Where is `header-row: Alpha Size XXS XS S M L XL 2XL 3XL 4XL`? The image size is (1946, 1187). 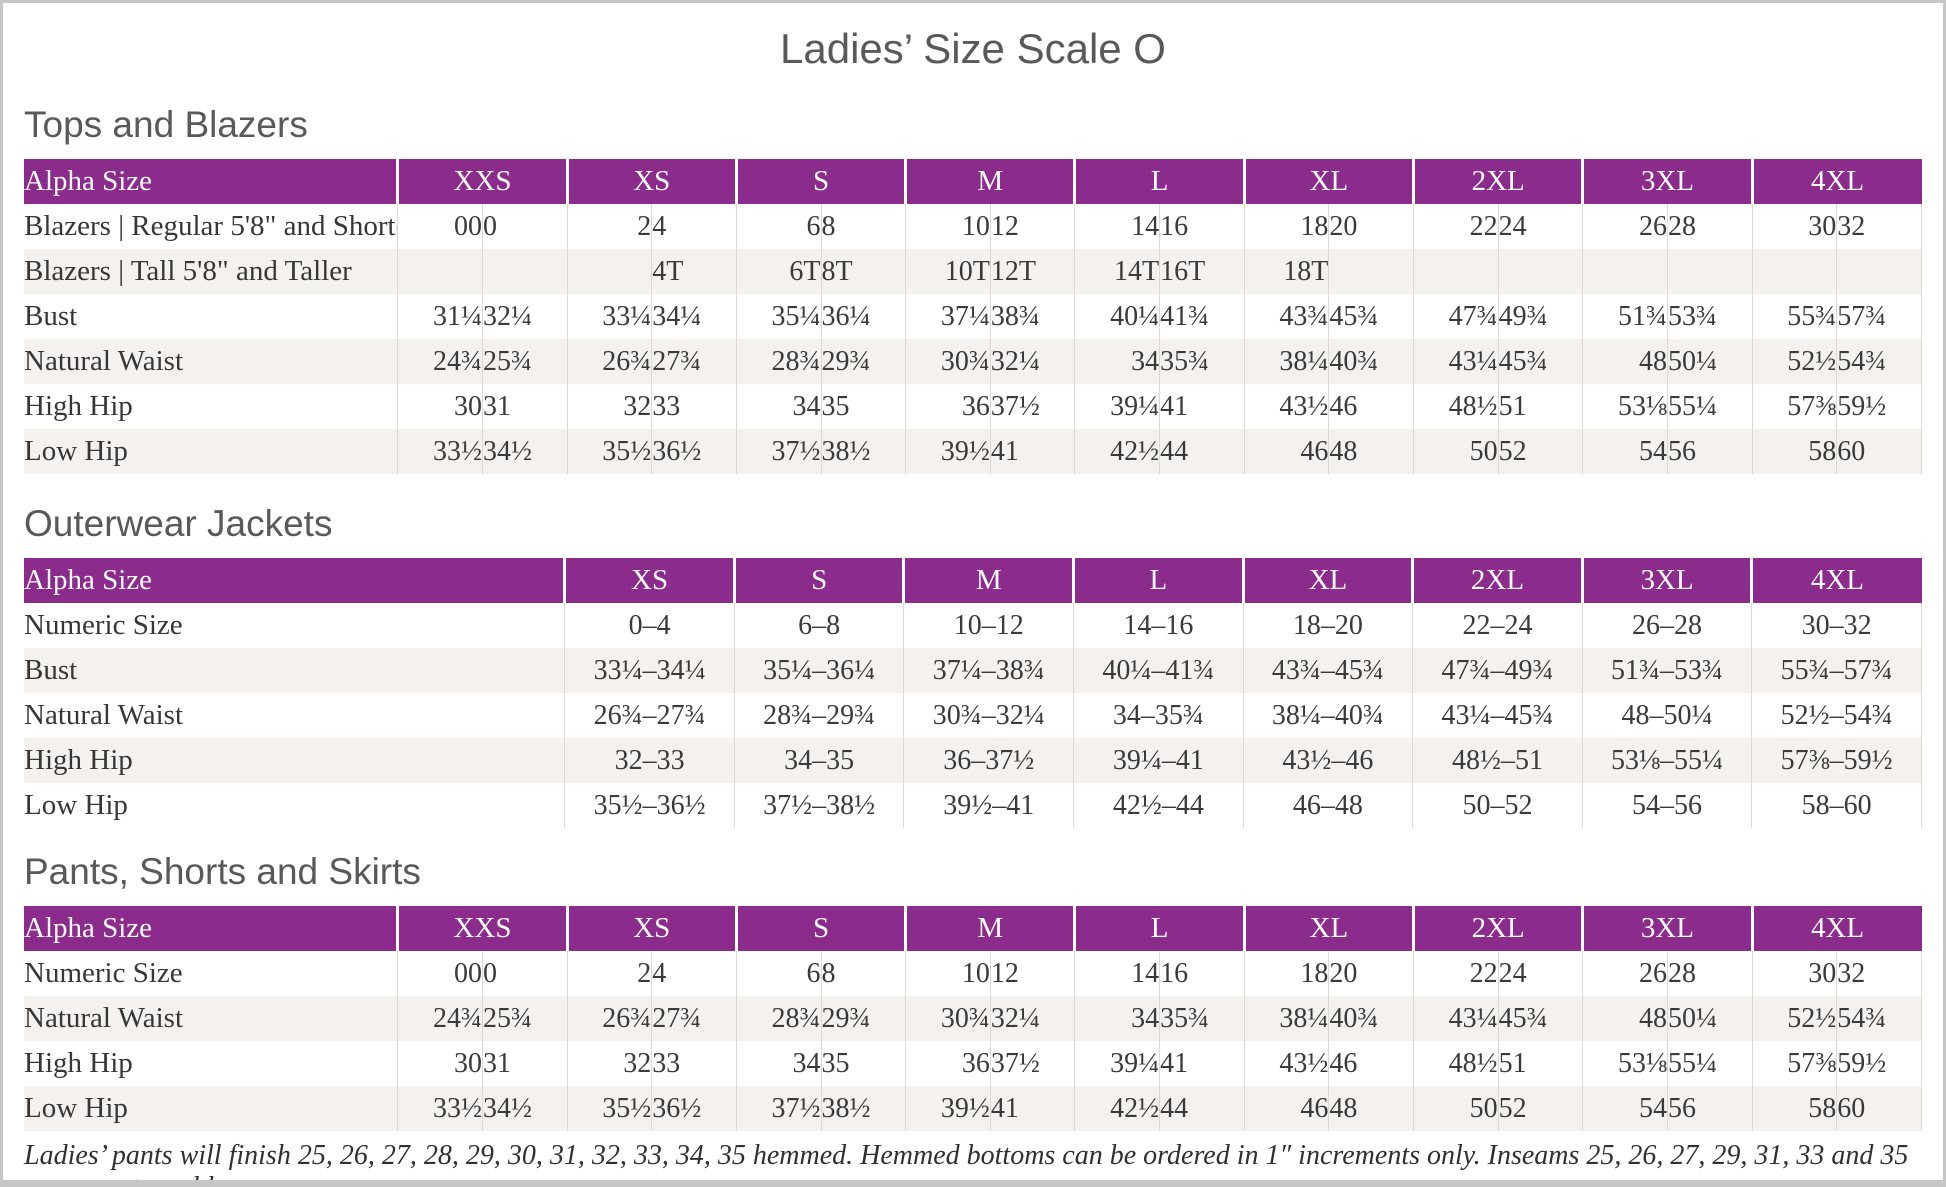 header-row: Alpha Size XXS XS S M L XL 2XL 3XL 4XL is located at coordinates (973, 928).